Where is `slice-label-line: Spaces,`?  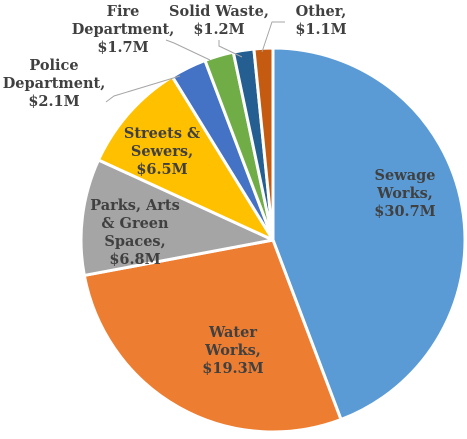 slice-label-line: Spaces, is located at coordinates (134, 241).